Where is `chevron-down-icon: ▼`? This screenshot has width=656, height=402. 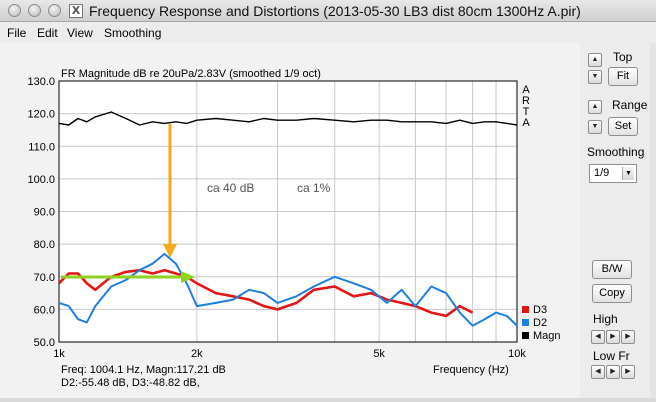 chevron-down-icon: ▼ is located at coordinates (628, 173).